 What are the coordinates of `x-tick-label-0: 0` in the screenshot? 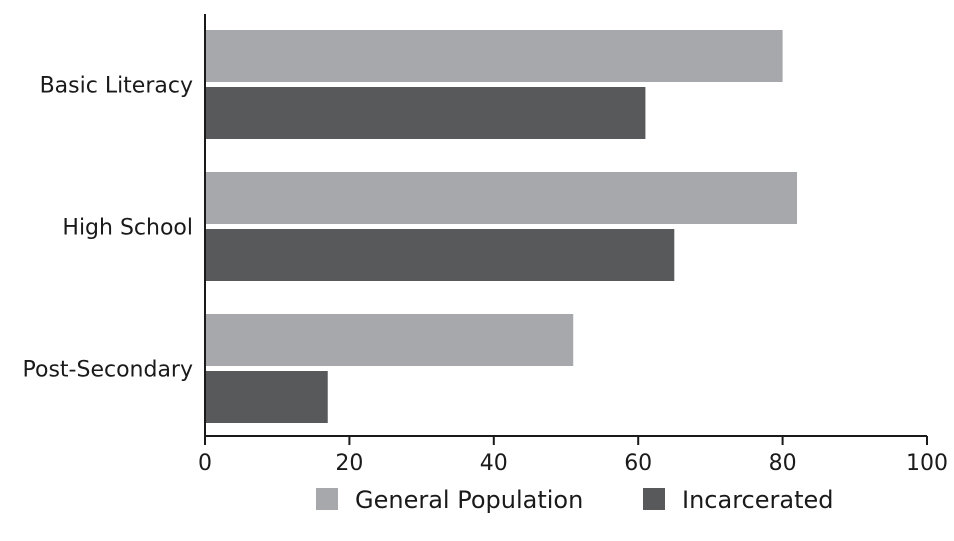 It's located at (205, 463).